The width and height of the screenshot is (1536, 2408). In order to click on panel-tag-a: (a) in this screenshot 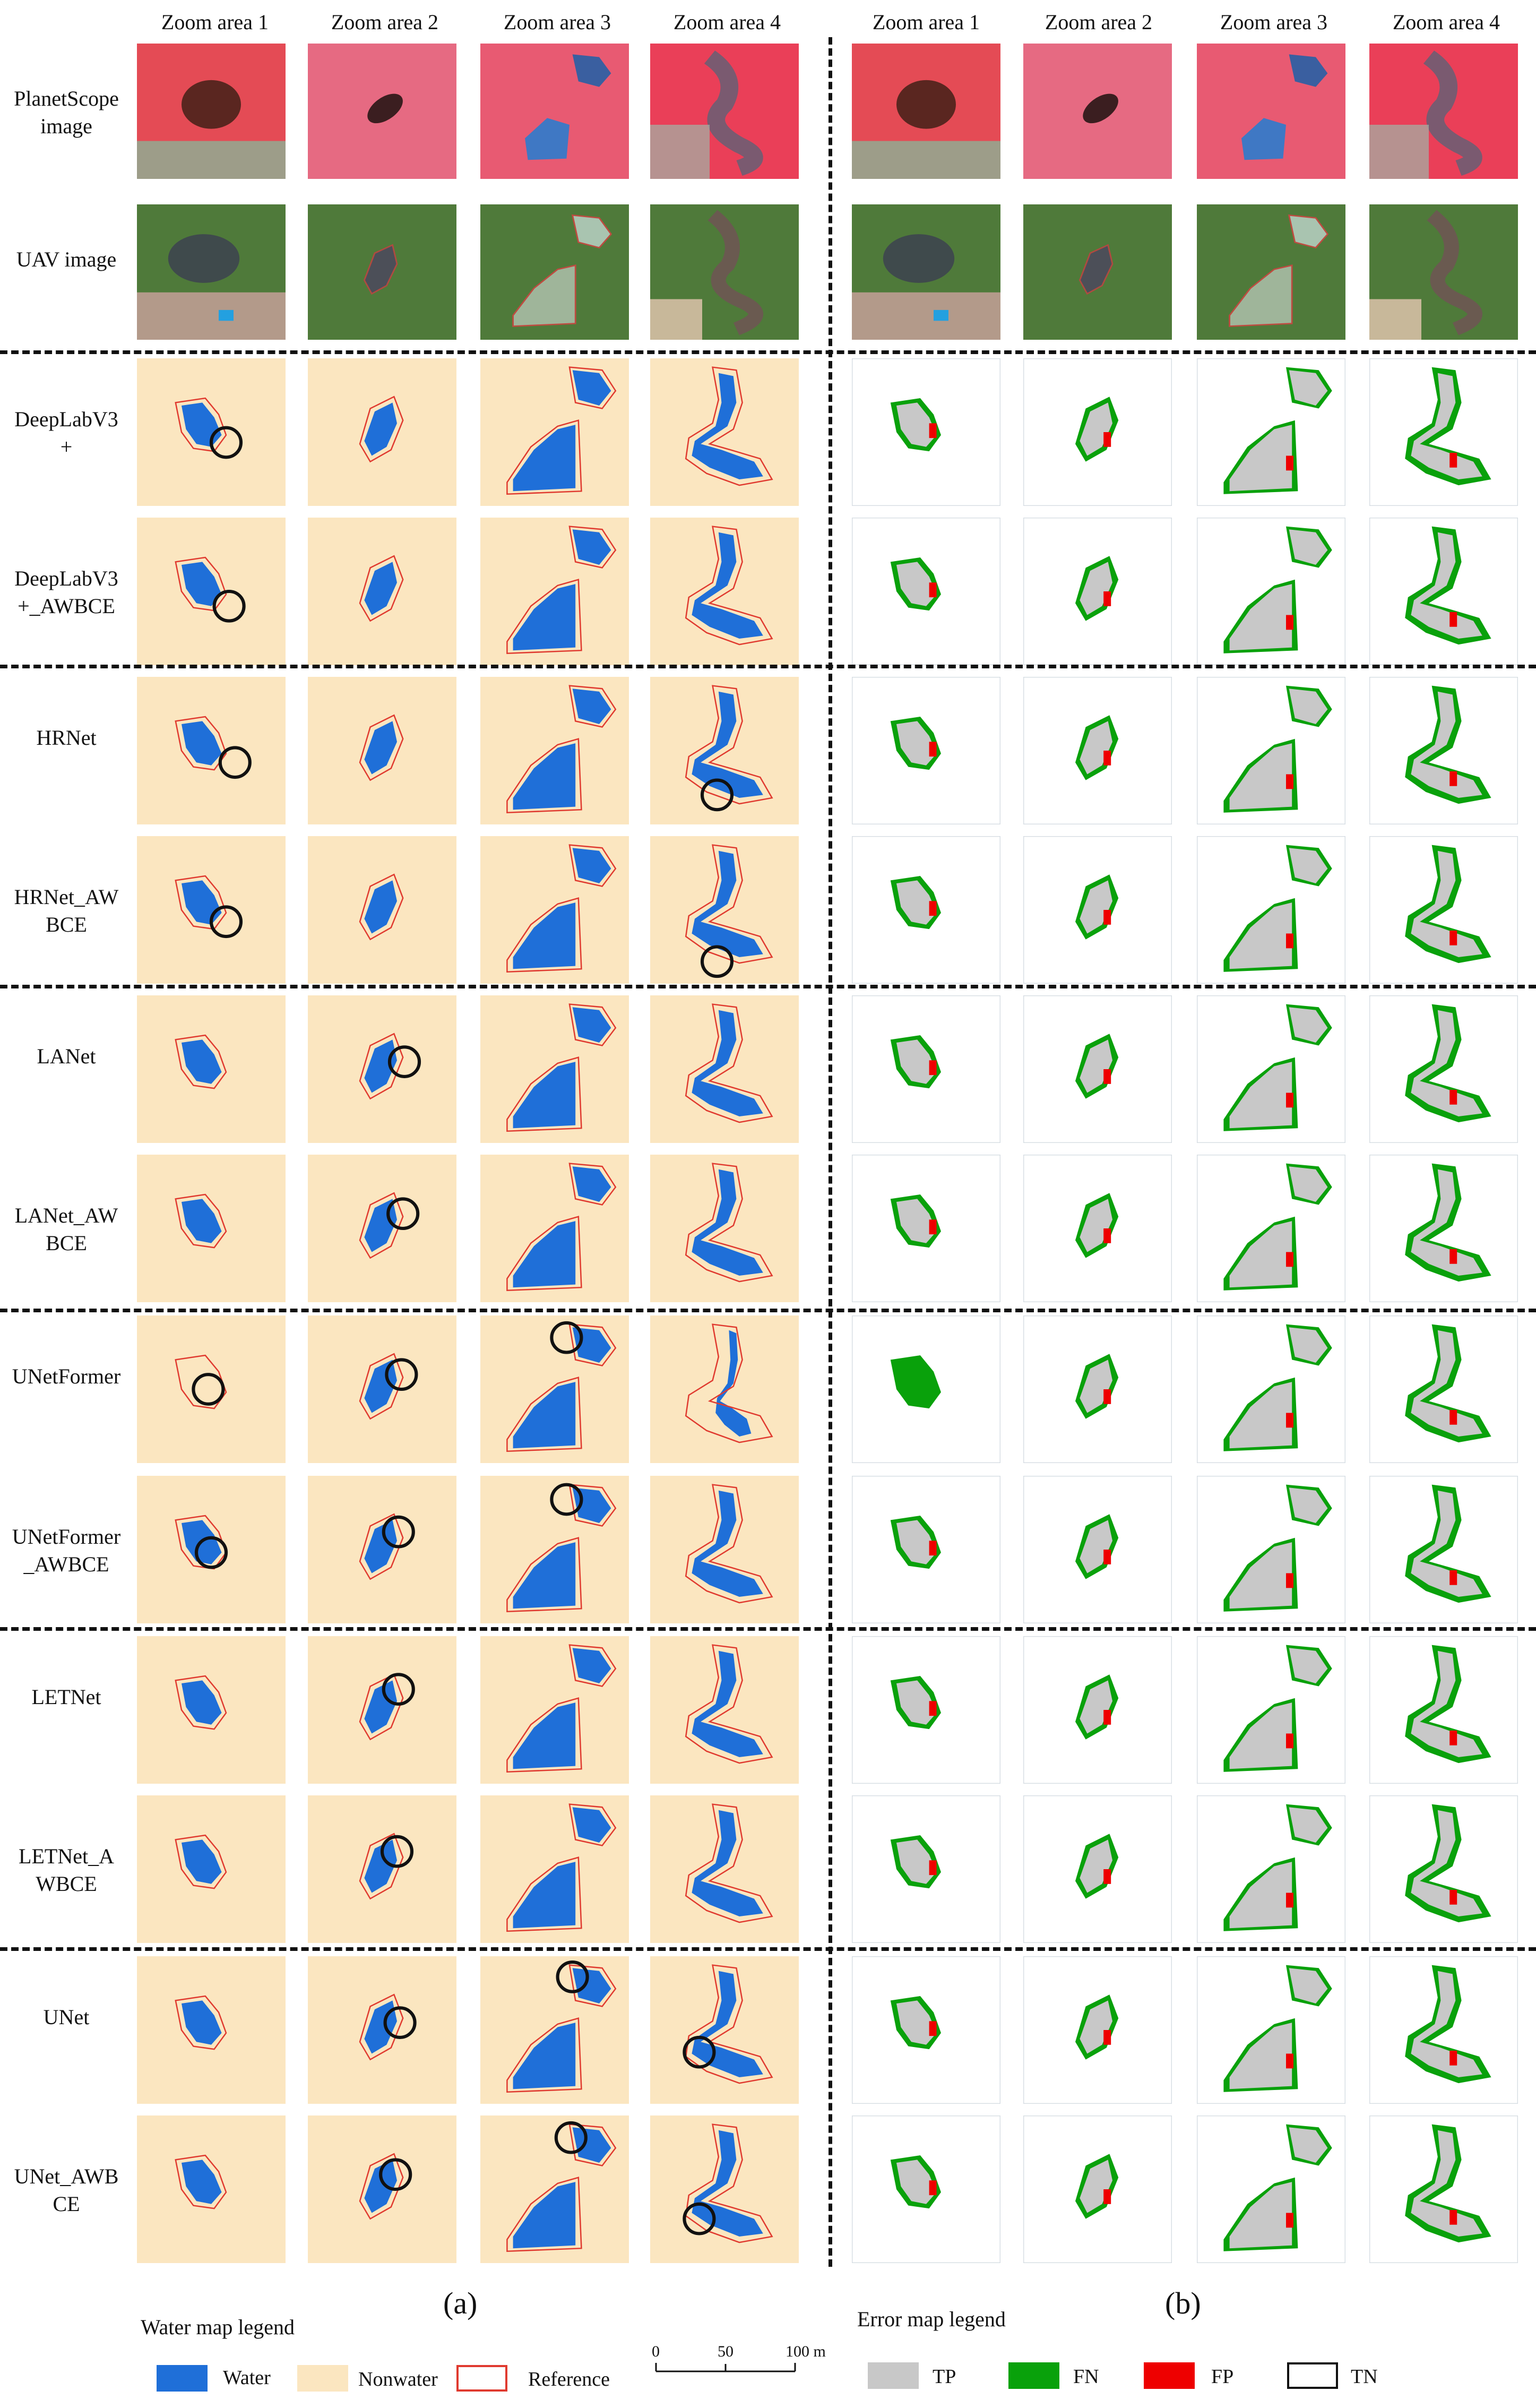, I will do `click(460, 2303)`.